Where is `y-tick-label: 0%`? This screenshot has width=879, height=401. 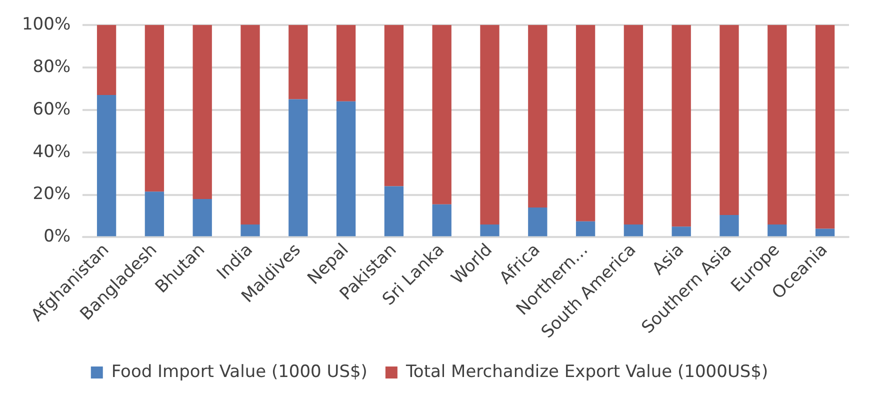
y-tick-label: 0% is located at coordinates (57, 236).